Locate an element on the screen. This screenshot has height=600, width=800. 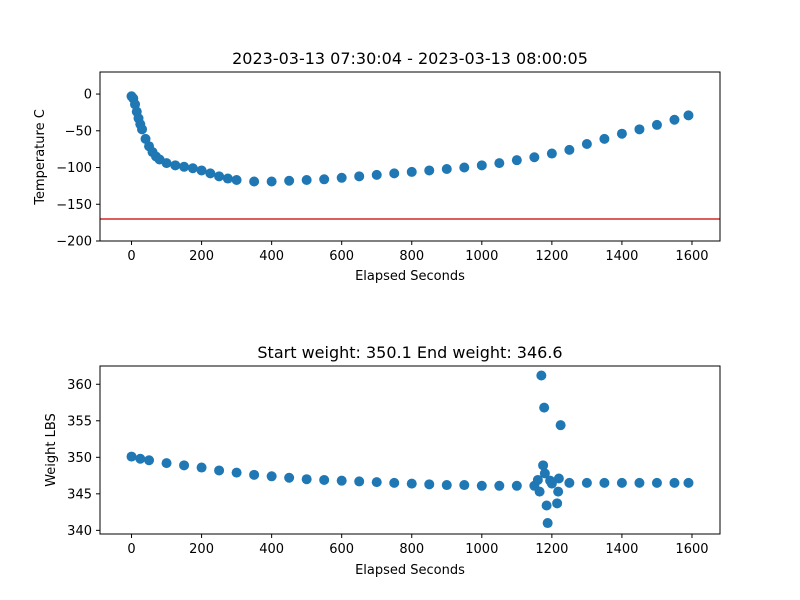
temperature-x-tick-label: 1600 is located at coordinates (691, 256).